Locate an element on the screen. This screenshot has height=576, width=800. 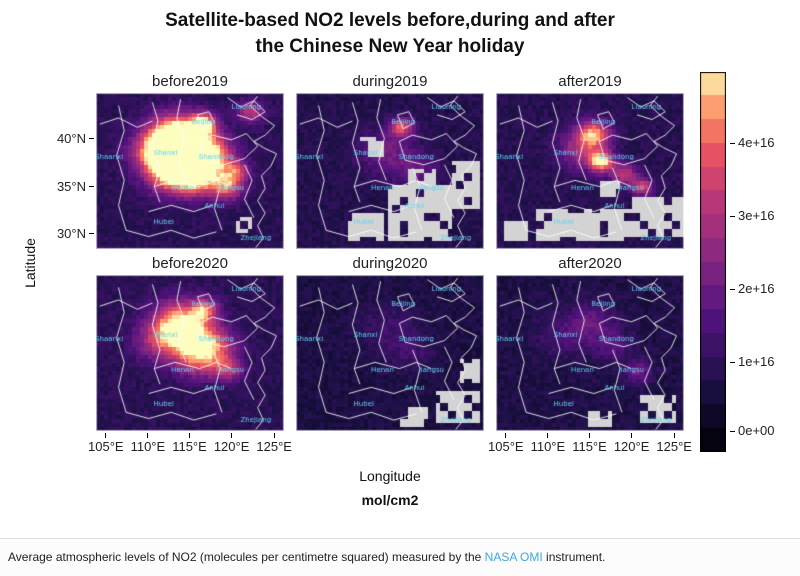
panel-during2020: during2020 is located at coordinates (390, 342).